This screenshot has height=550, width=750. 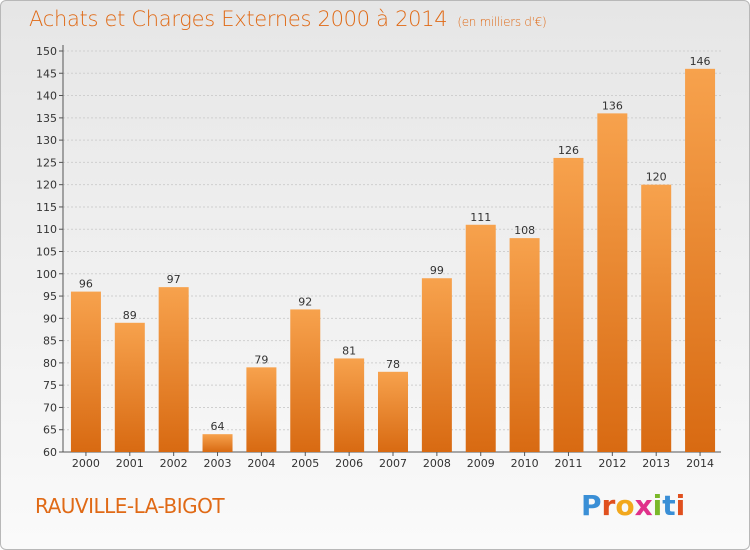 I want to click on value-label: 96, so click(x=86, y=284).